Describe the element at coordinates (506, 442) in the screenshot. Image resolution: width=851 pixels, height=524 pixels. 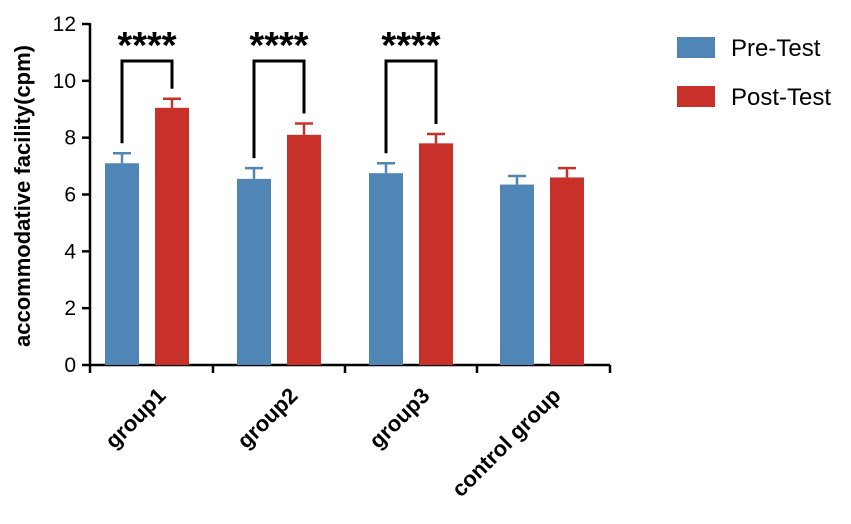
I see `x-tick-label: control group` at that location.